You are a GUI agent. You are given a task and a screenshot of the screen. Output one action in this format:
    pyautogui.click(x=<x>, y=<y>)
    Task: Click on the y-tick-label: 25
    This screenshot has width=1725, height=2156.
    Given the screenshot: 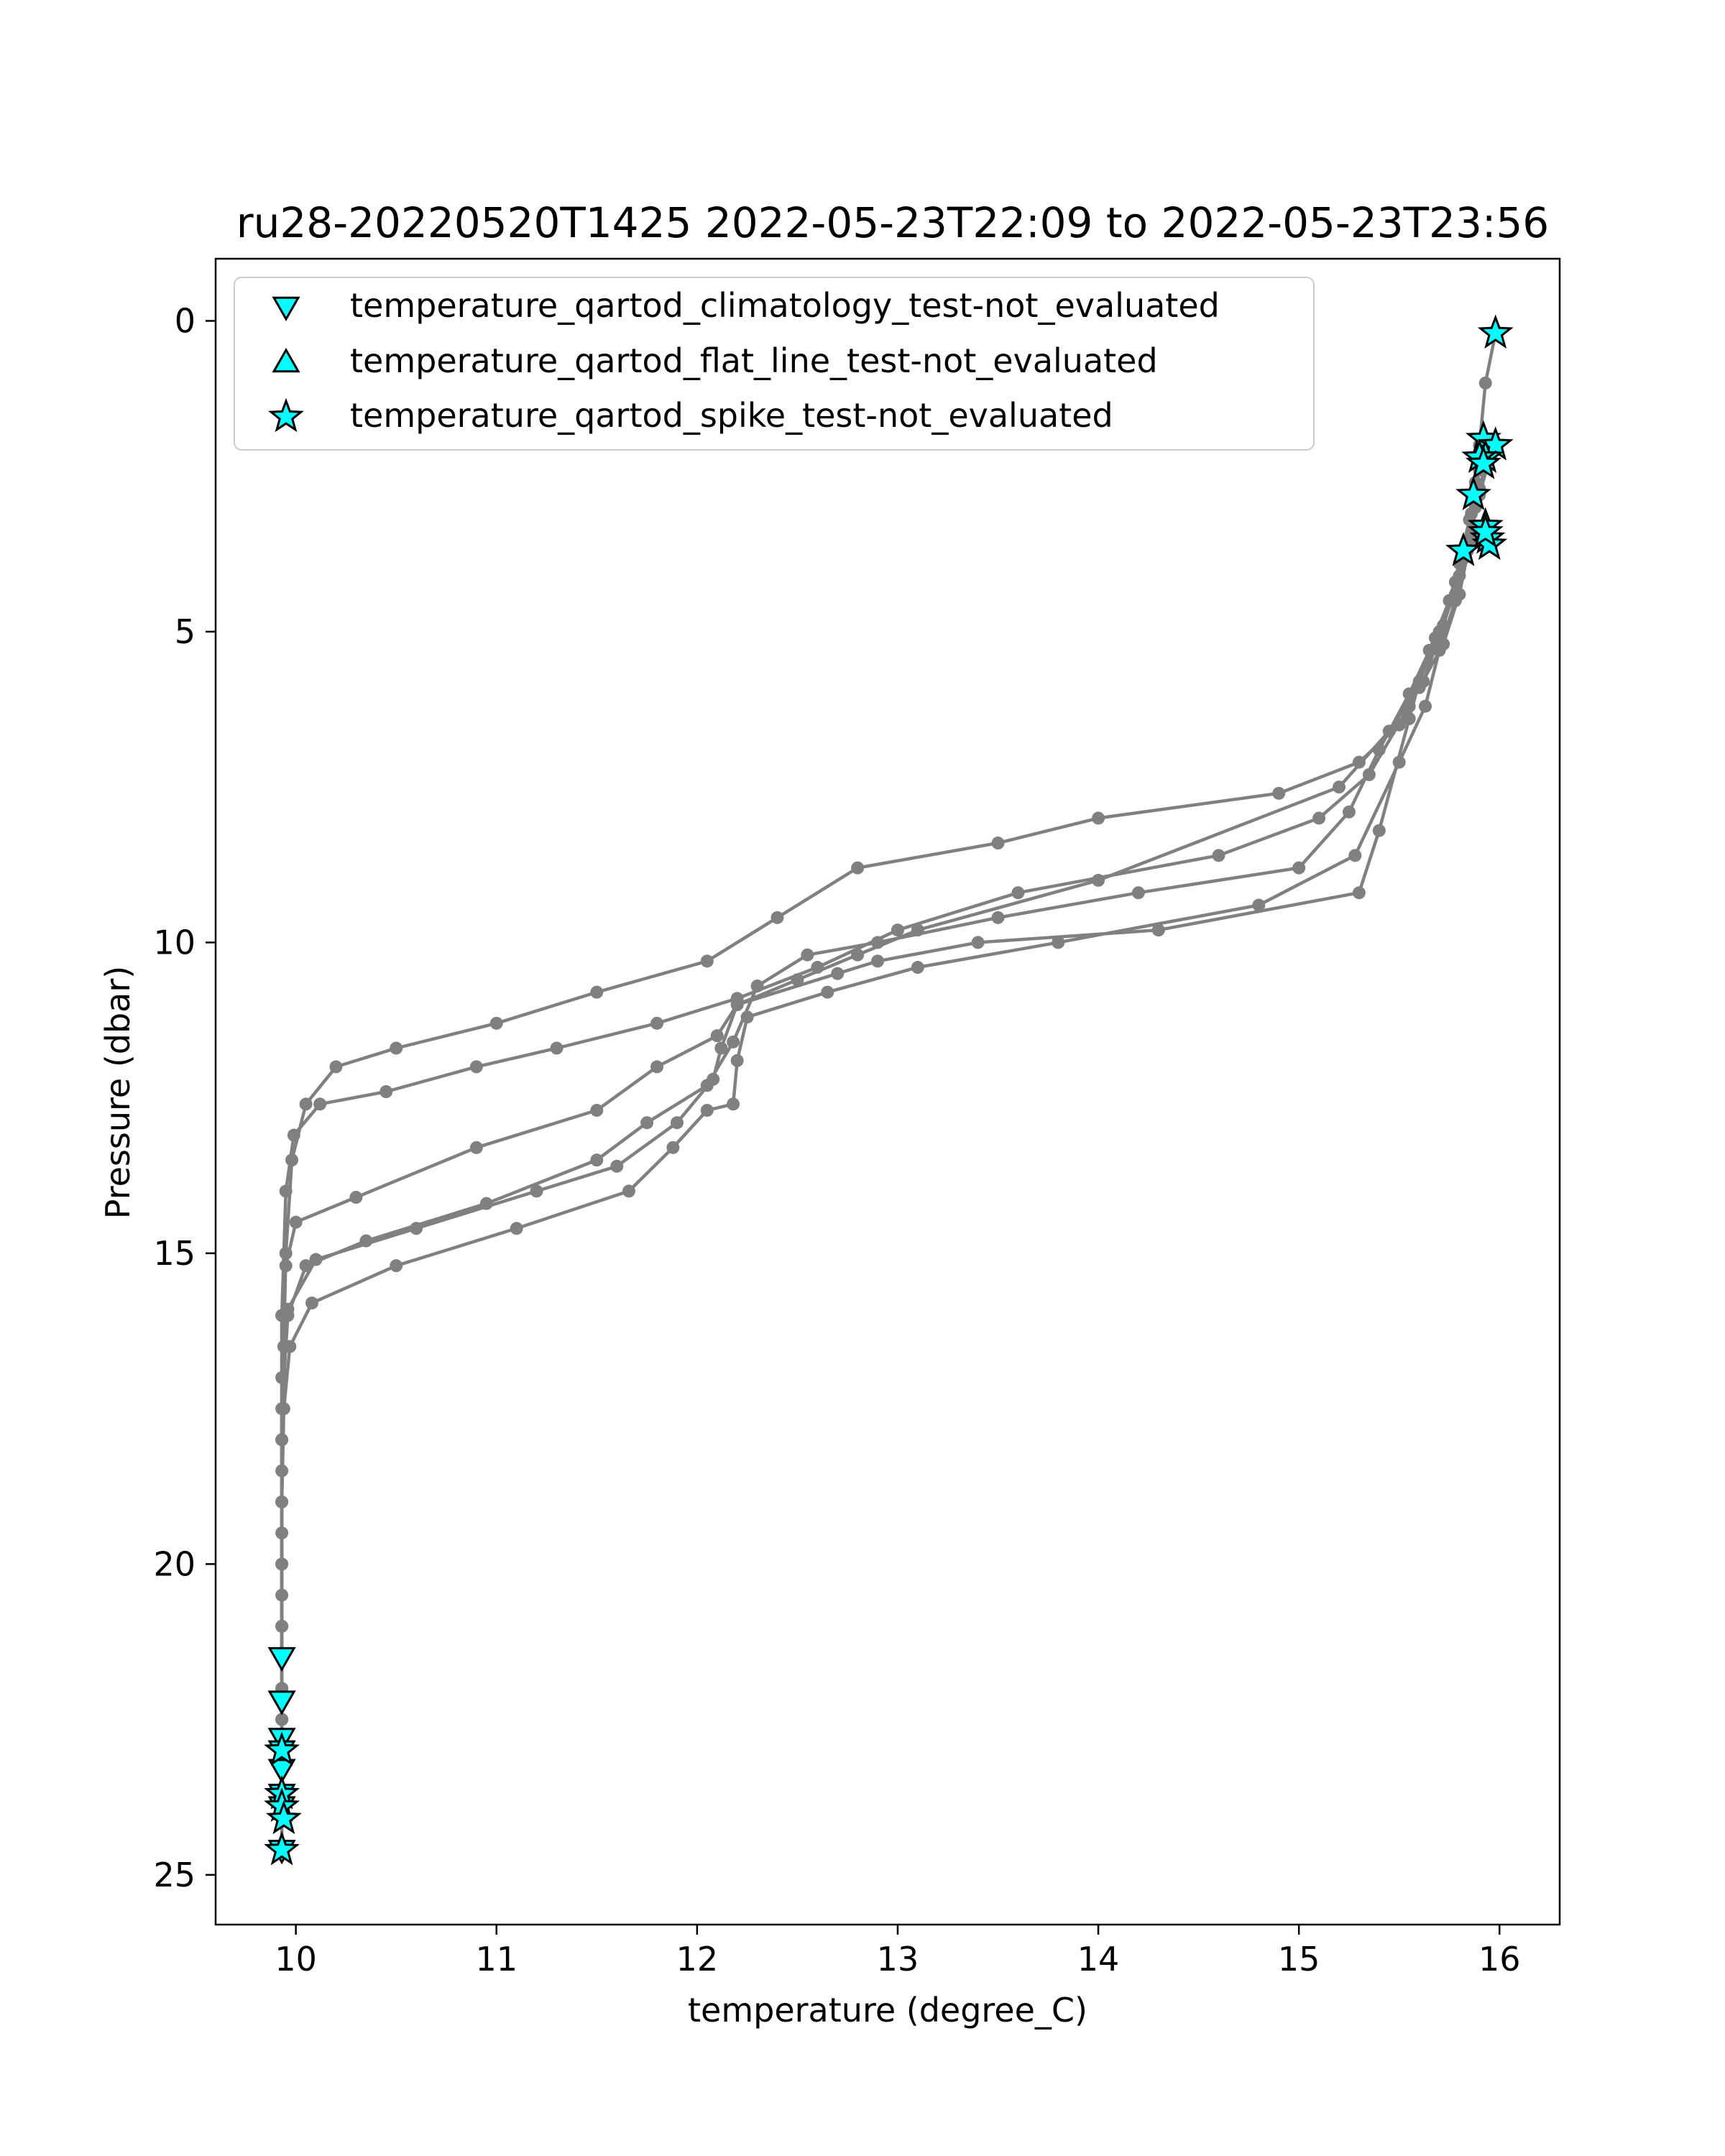 What is the action you would take?
    pyautogui.click(x=174, y=1875)
    